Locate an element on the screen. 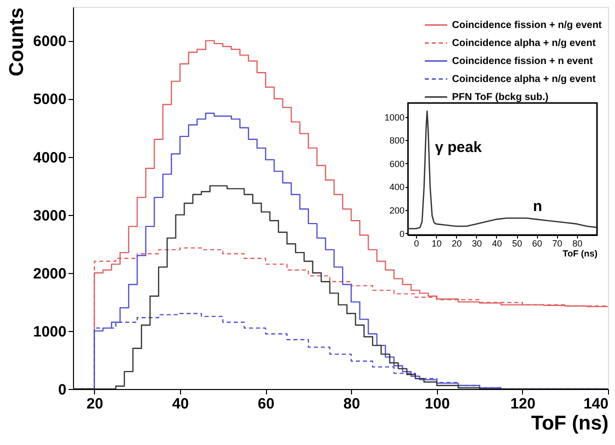 The width and height of the screenshot is (615, 445). x-tick-label: 140 is located at coordinates (595, 404).